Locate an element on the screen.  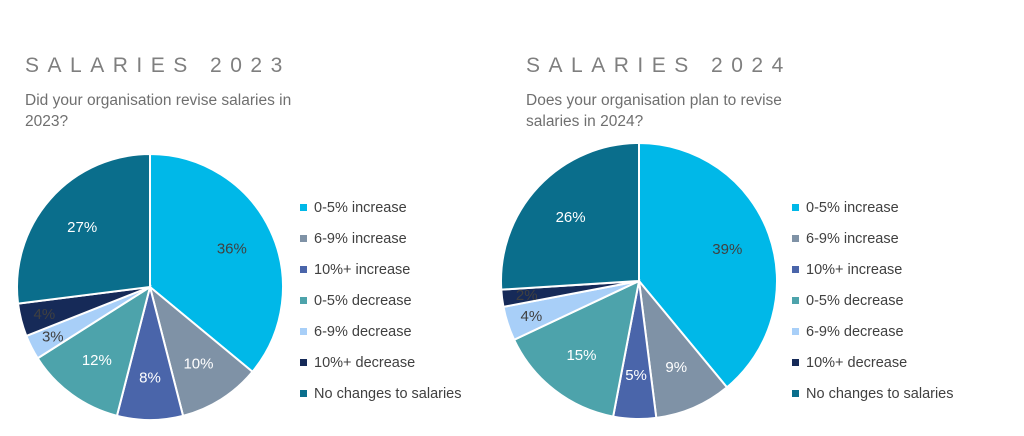
data-label-7: 26% is located at coordinates (571, 217).